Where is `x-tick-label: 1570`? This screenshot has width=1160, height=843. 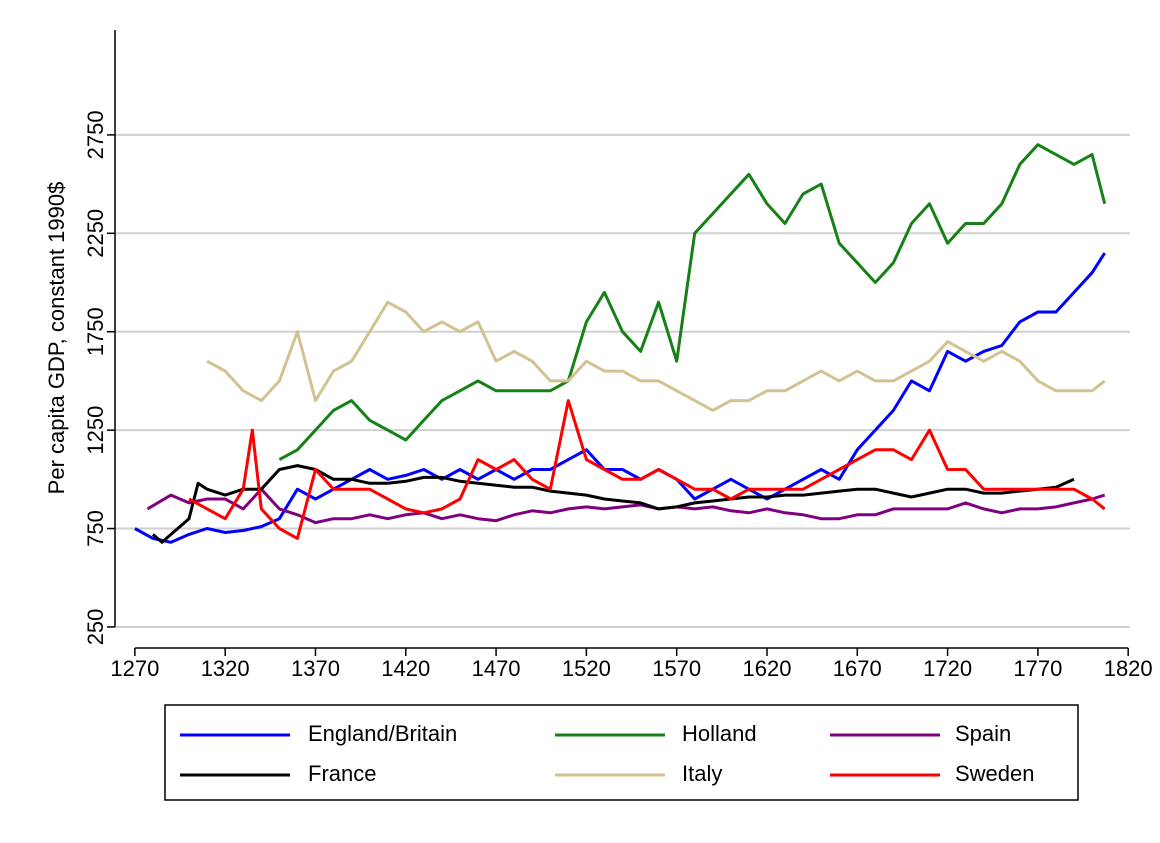 x-tick-label: 1570 is located at coordinates (676, 668).